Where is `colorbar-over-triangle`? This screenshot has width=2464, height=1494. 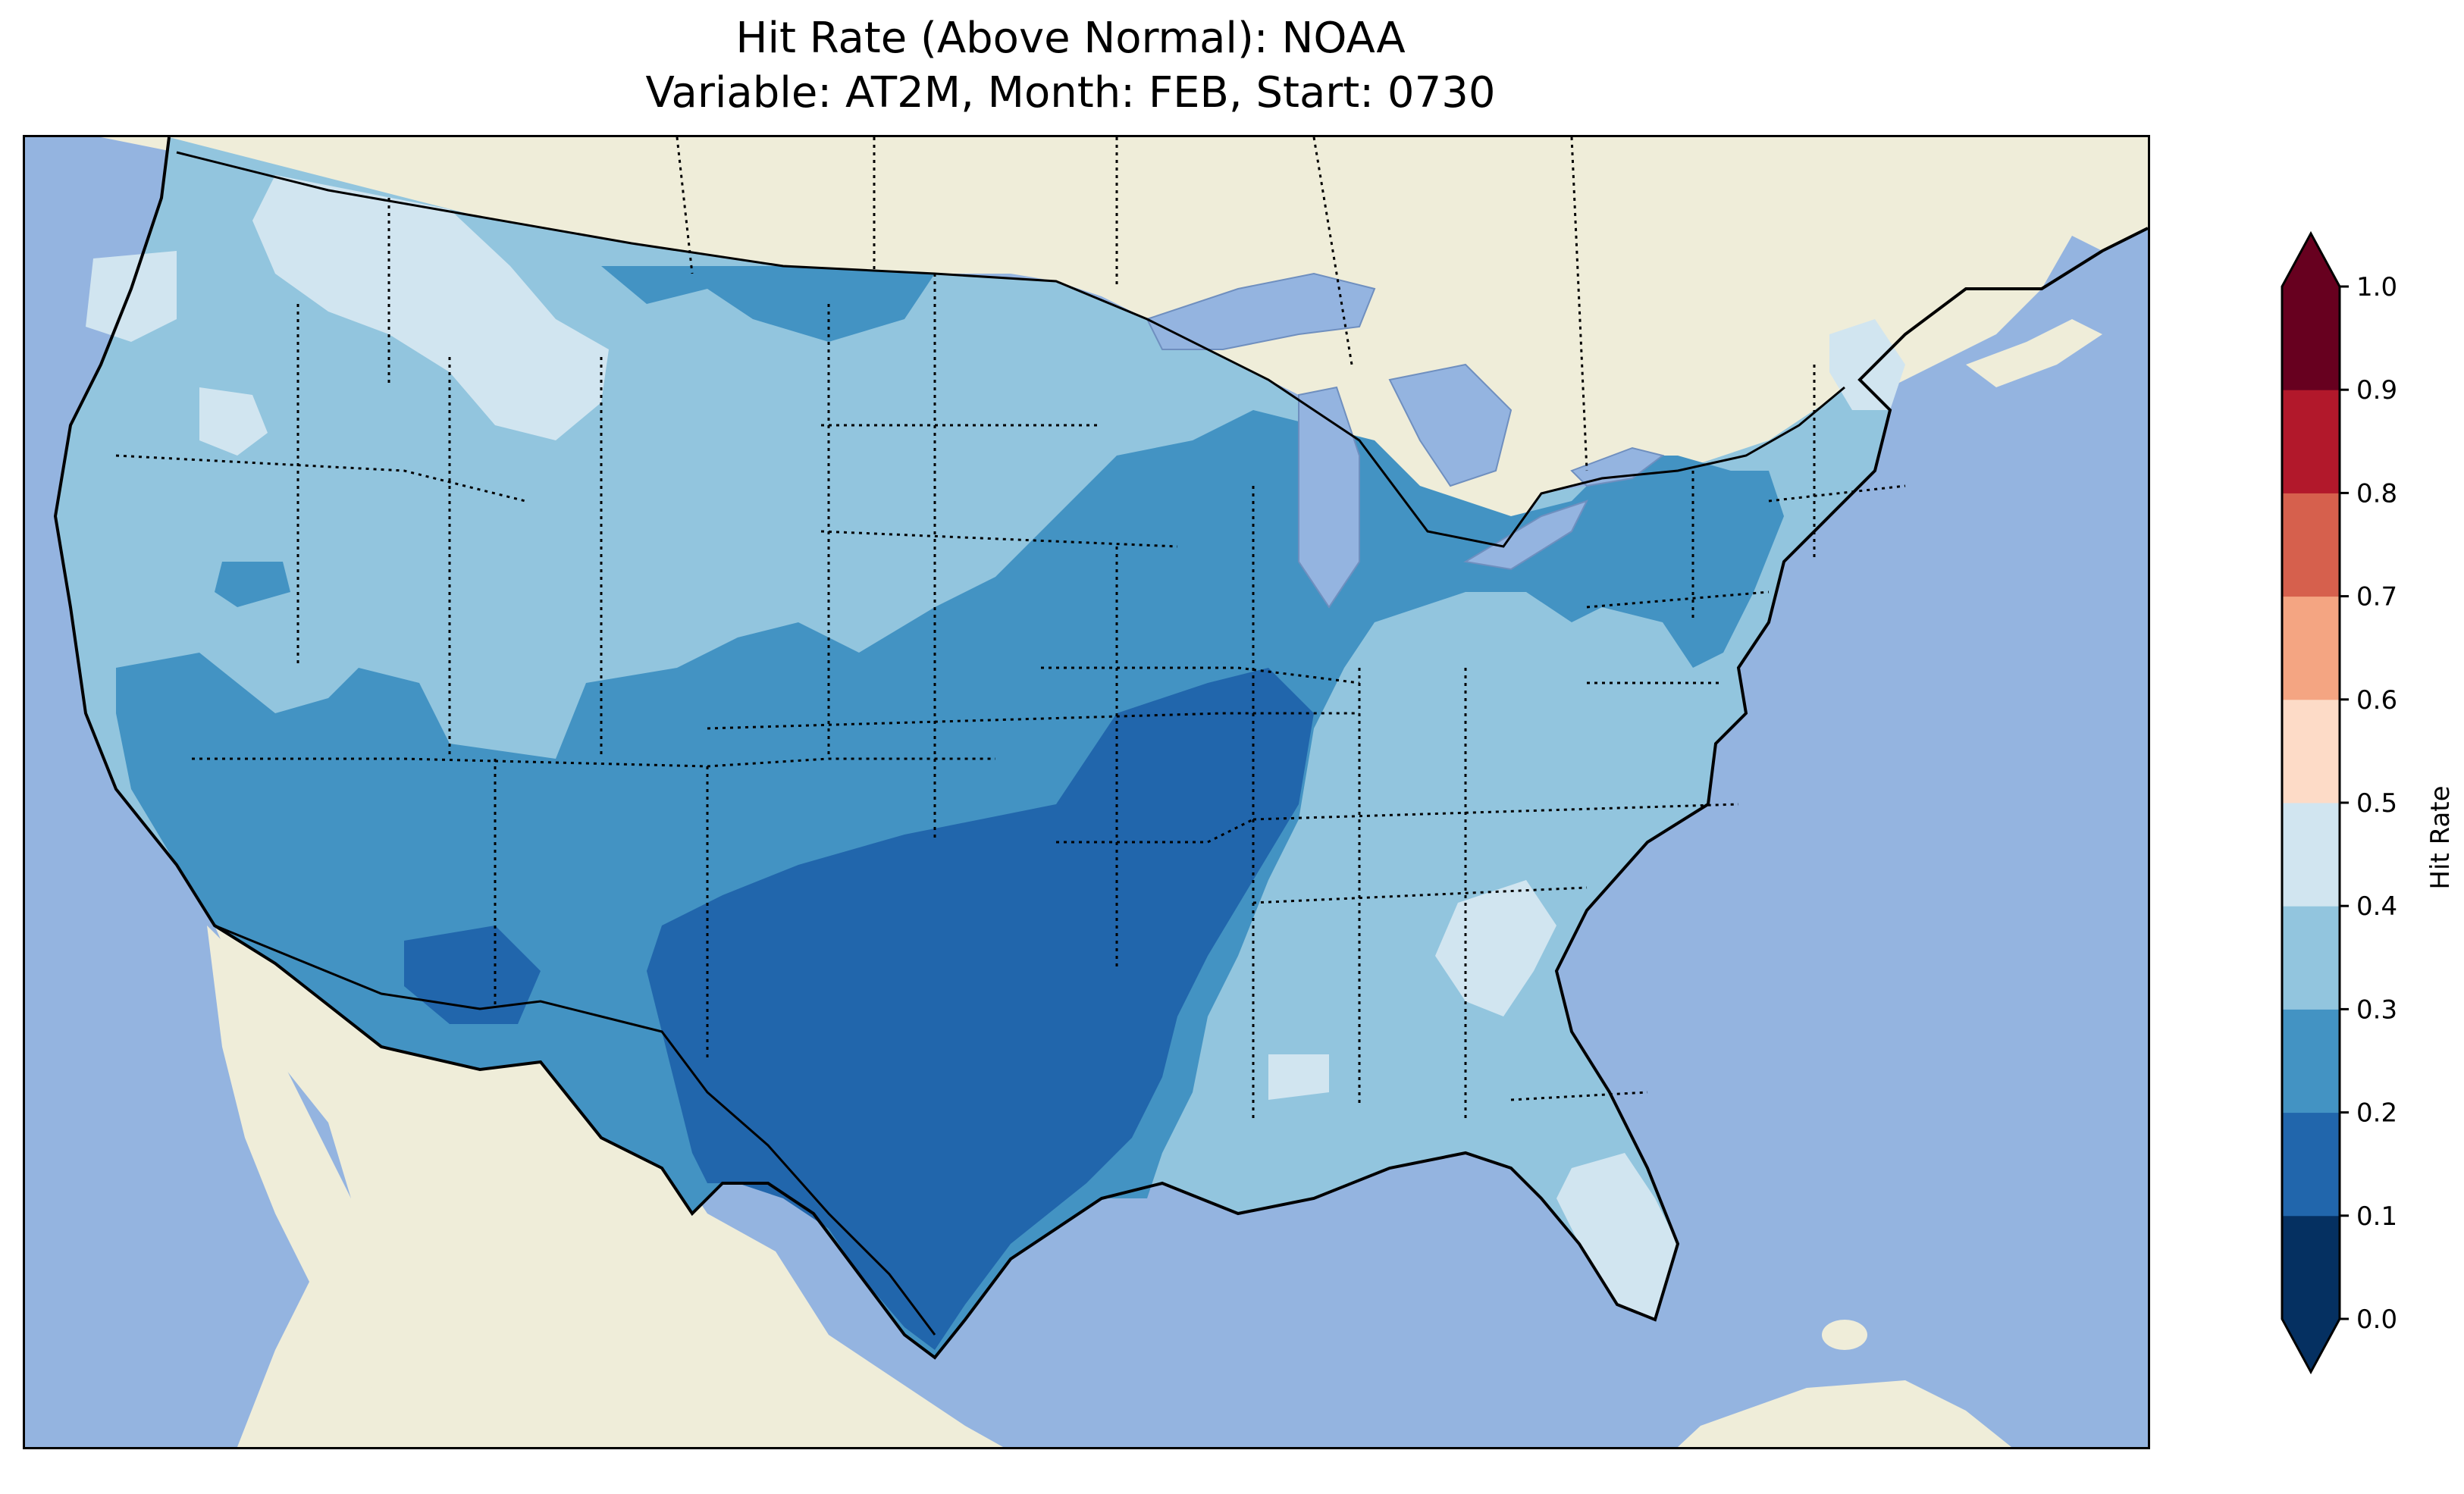 colorbar-over-triangle is located at coordinates (2311, 260).